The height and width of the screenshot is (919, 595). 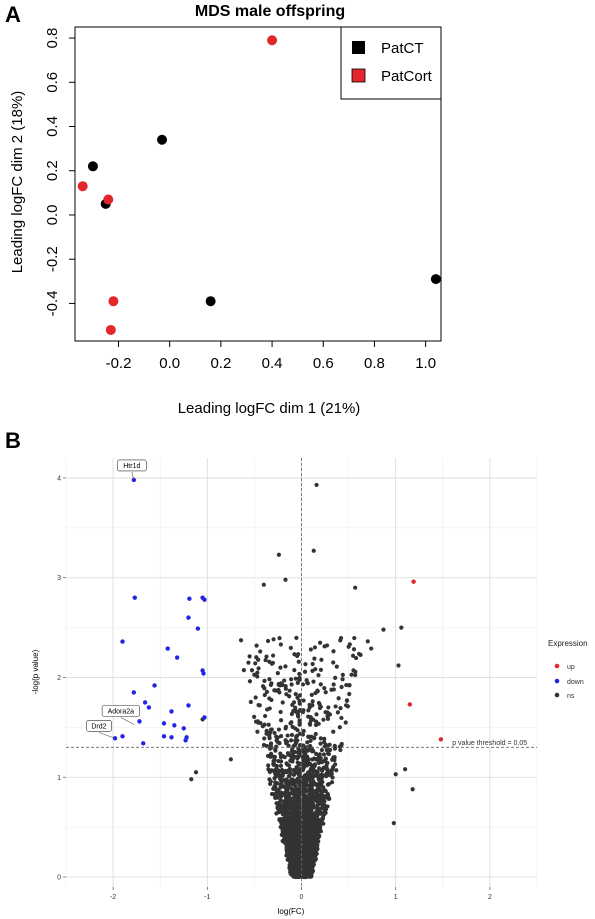 I want to click on volcano-point-up, so click(x=441, y=739).